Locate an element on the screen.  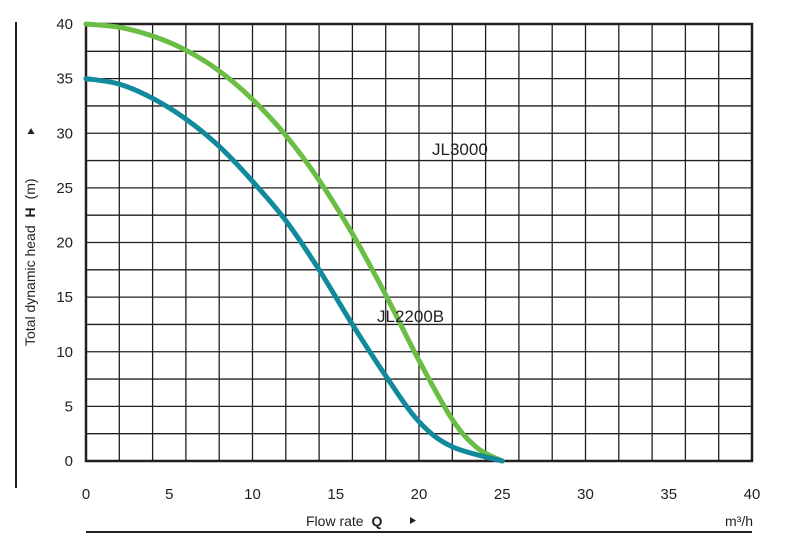
series-label-jl3000: JL3000 is located at coordinates (460, 149).